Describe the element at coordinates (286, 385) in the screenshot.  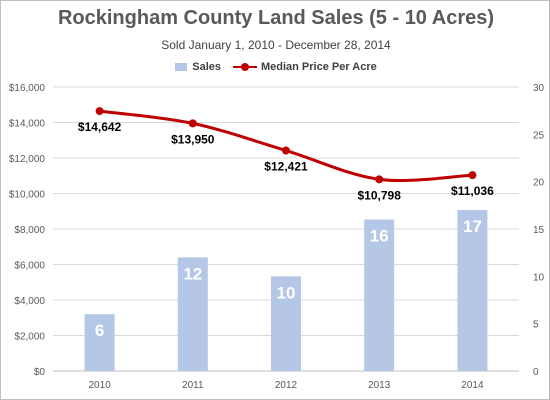
I see `x-axis-tick-label: 2012` at that location.